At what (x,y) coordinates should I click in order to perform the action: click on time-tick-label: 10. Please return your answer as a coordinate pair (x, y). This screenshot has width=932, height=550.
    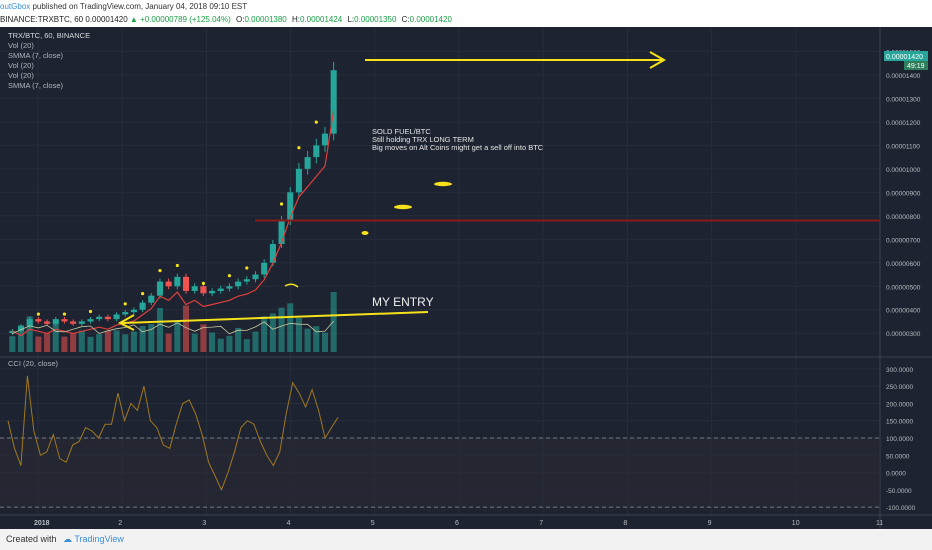
    Looking at the image, I should click on (796, 523).